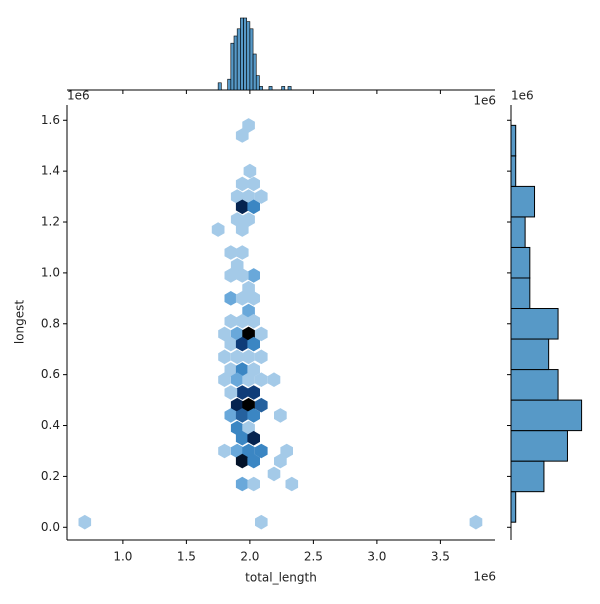 The width and height of the screenshot is (600, 604). I want to click on x-tick-label: 3.5, so click(440, 557).